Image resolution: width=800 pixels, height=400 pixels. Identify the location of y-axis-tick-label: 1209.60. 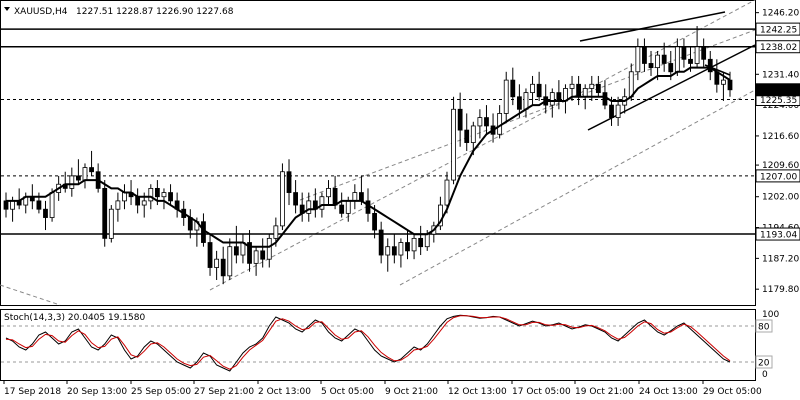
(780, 166).